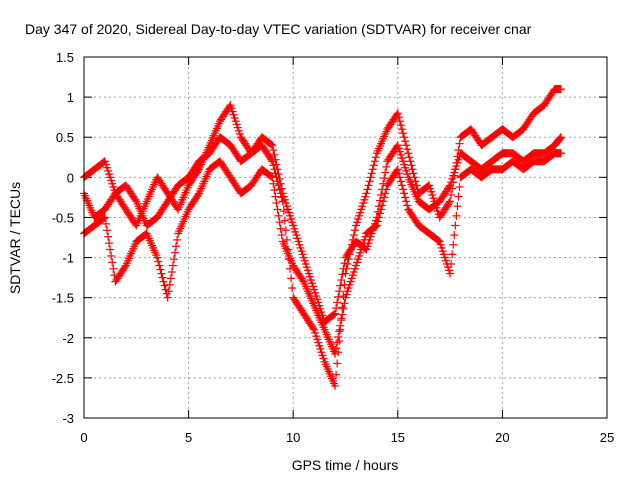 This screenshot has width=640, height=480. What do you see at coordinates (63, 298) in the screenshot?
I see `y-tick-label: -1.5` at bounding box center [63, 298].